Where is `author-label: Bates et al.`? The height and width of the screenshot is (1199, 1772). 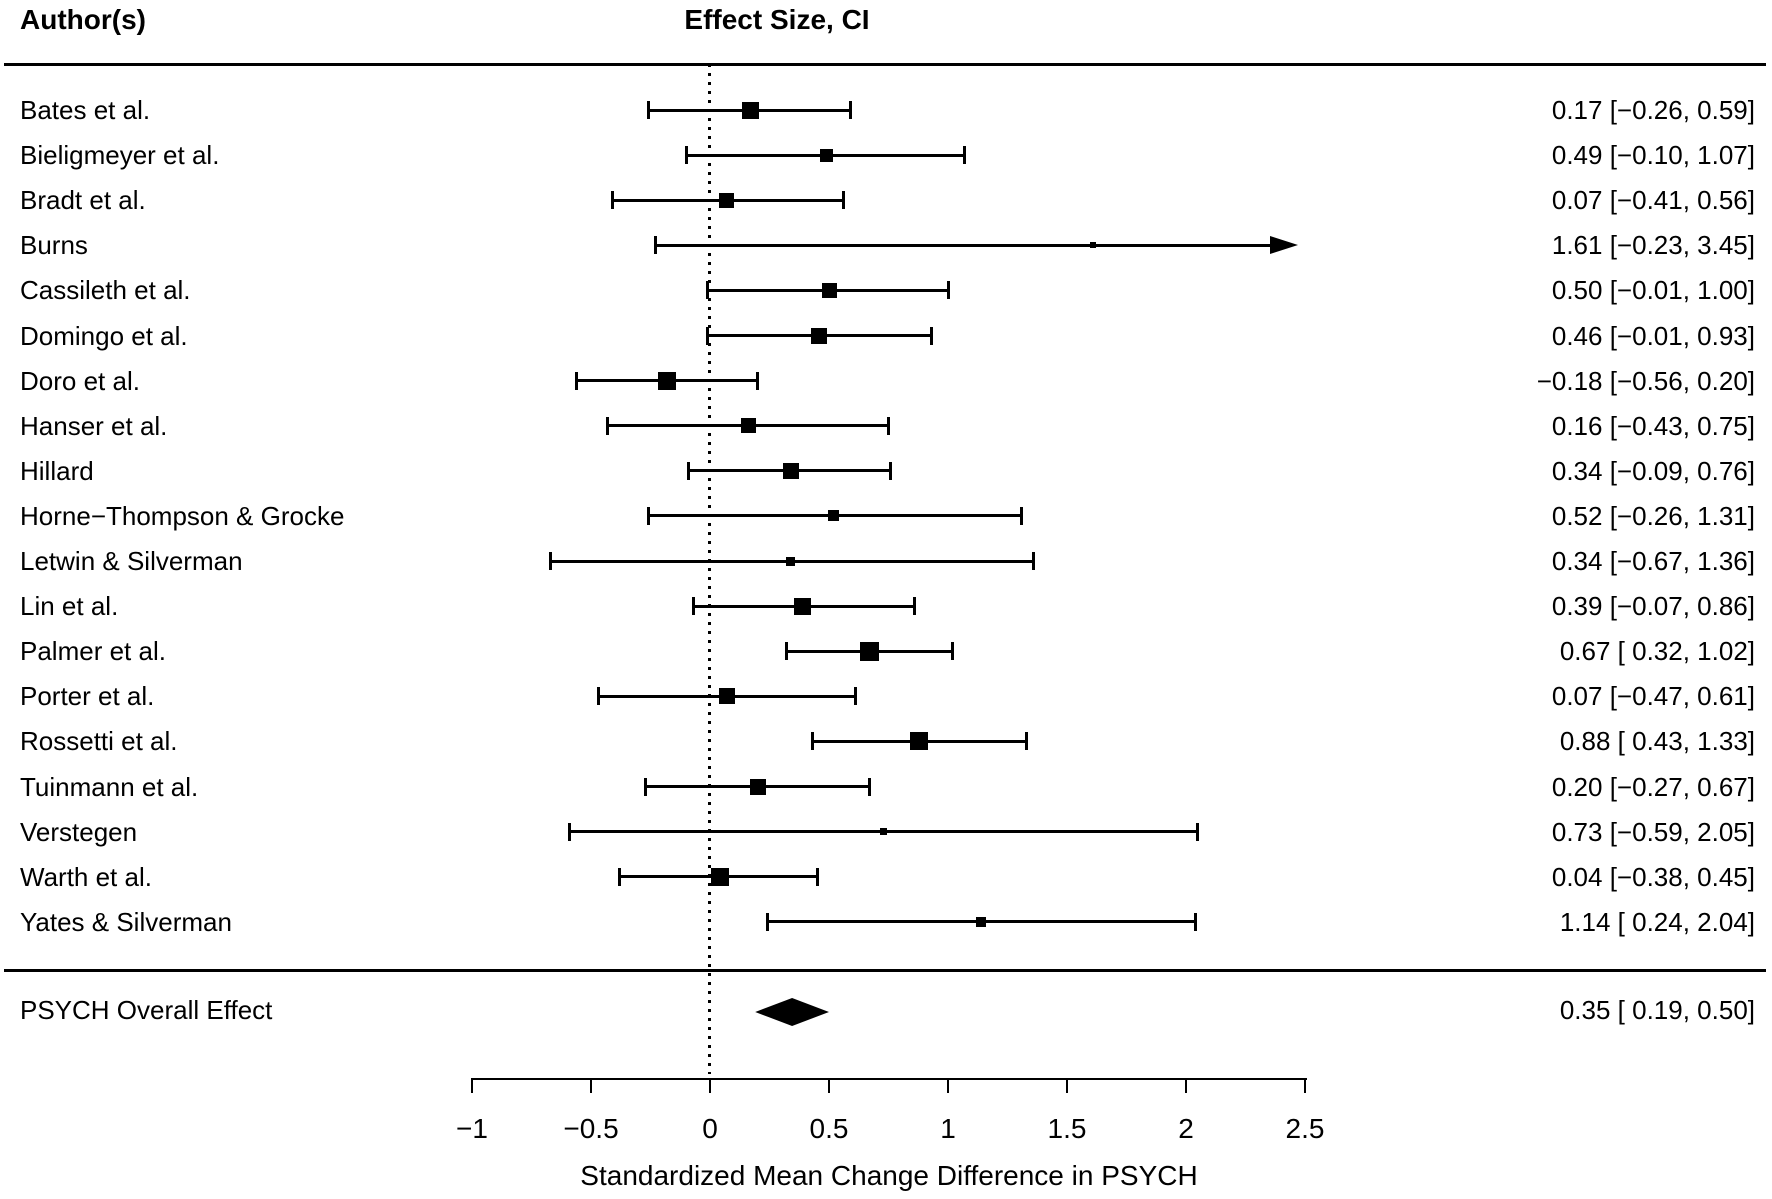 author-label: Bates et al. is located at coordinates (85, 110).